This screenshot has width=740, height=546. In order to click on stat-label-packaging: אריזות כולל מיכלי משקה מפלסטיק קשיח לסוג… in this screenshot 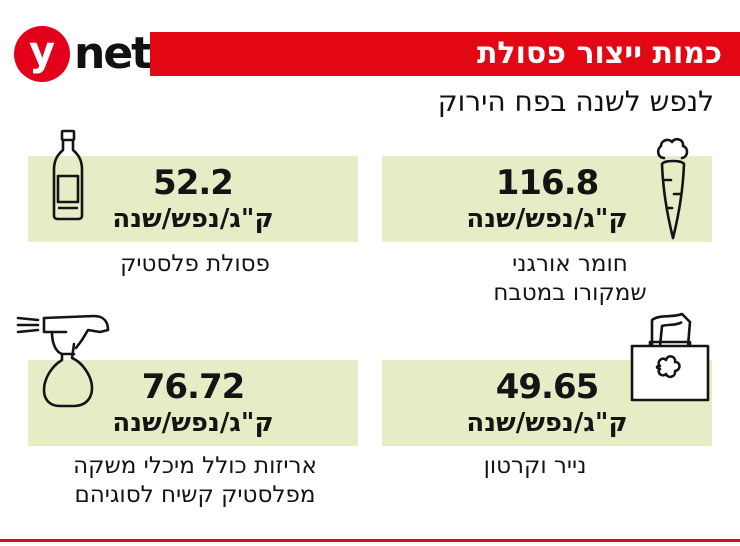, I will do `click(195, 481)`.